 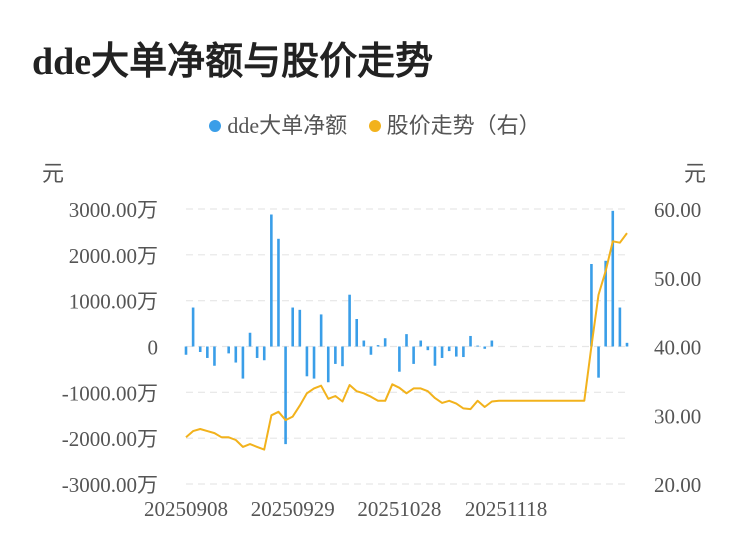 What do you see at coordinates (287, 125) in the screenshot?
I see `legend-label-dde: dde大单净额` at bounding box center [287, 125].